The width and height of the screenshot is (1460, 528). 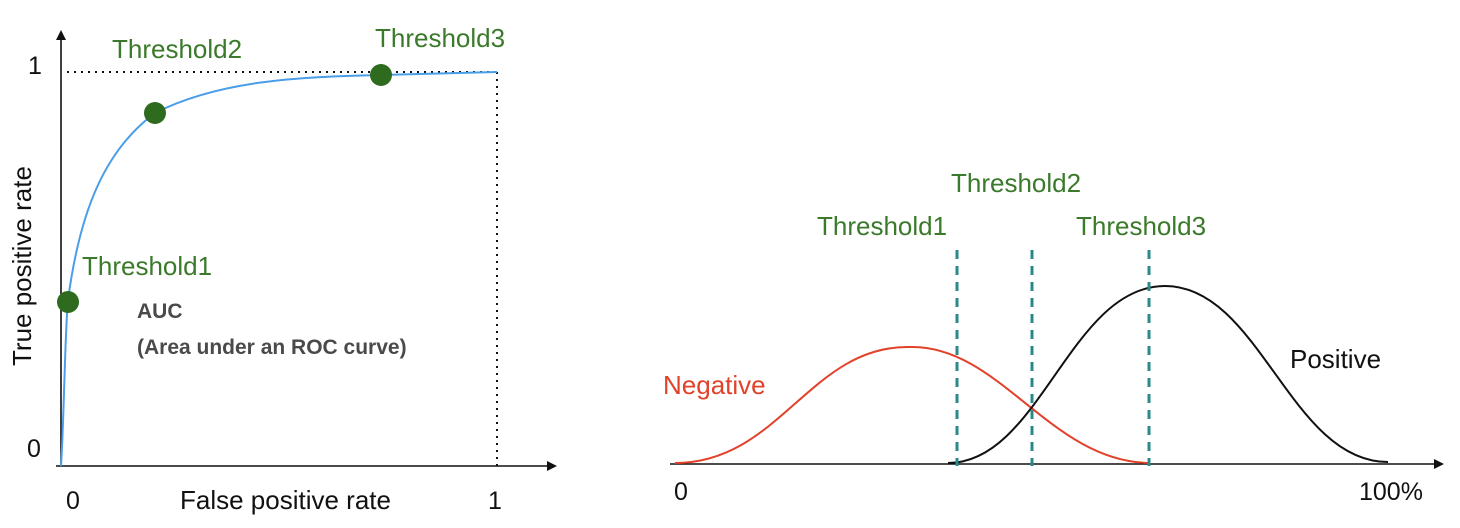 What do you see at coordinates (1335, 359) in the screenshot?
I see `positive-label: Positive` at bounding box center [1335, 359].